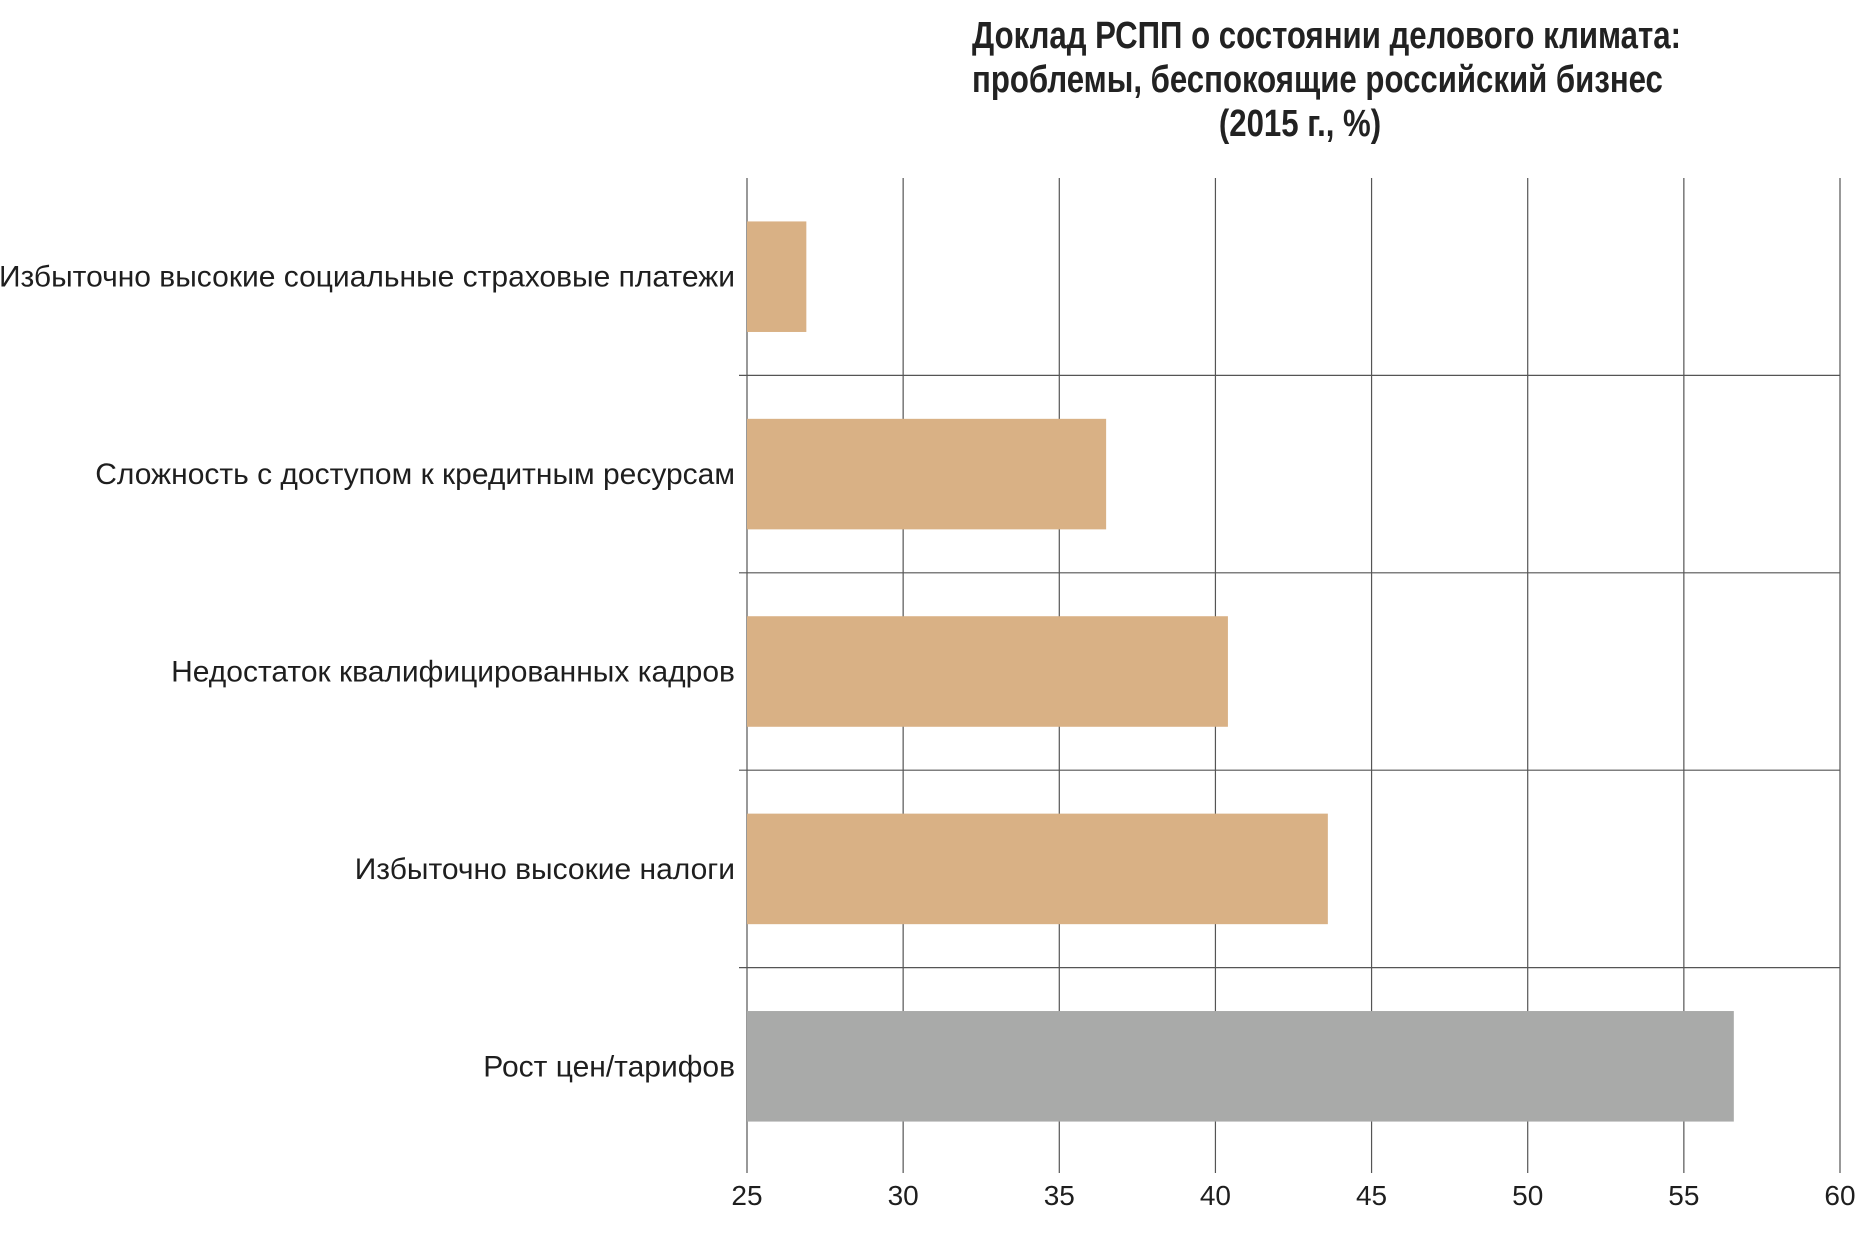  I want to click on x-tick-label-60: 60, so click(1839, 1195).